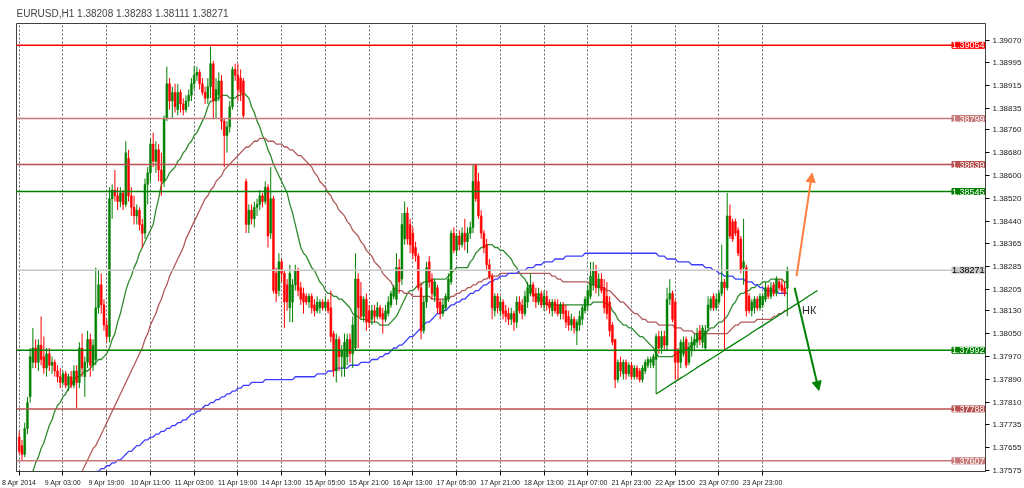 The image size is (1024, 488). What do you see at coordinates (1007, 470) in the screenshot?
I see `y-tick-label: 1.37575` at bounding box center [1007, 470].